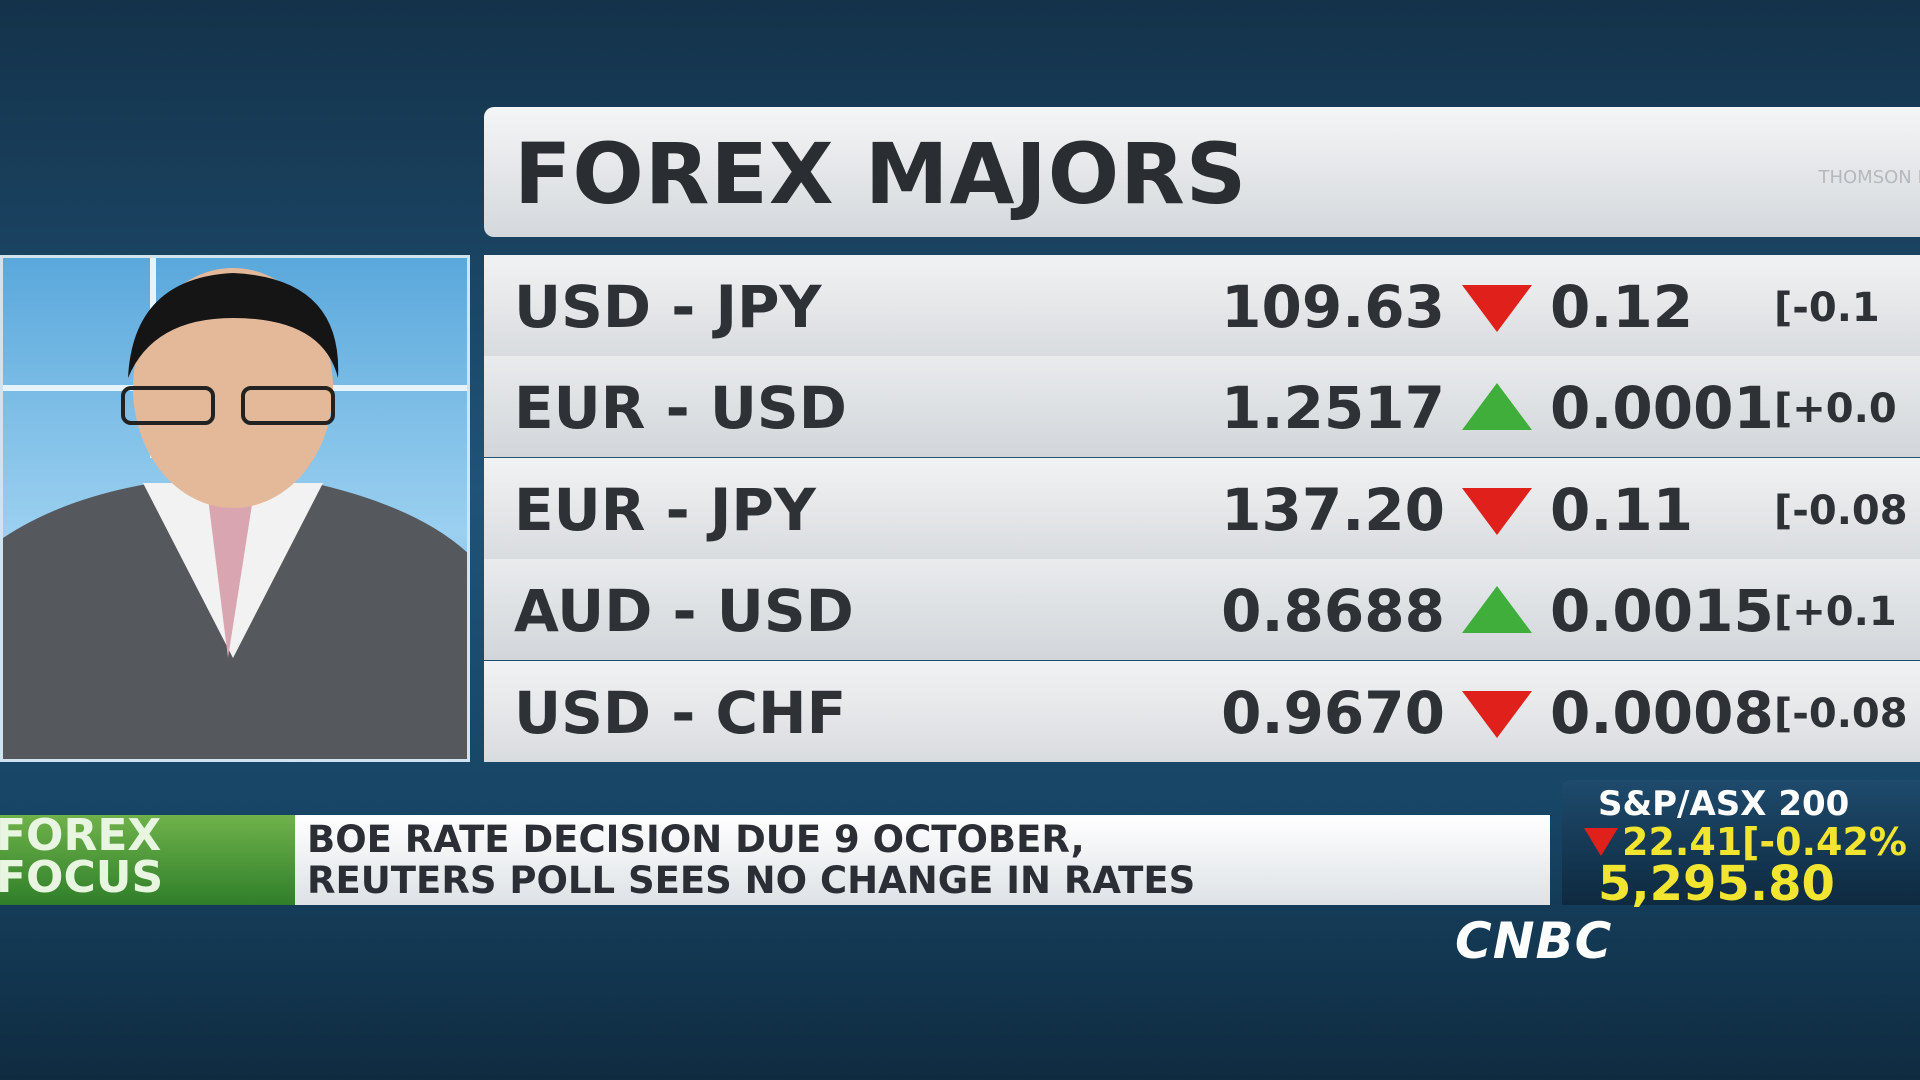  Describe the element at coordinates (1202, 610) in the screenshot. I see `table-row: AUD - USD 0.8688 0.0015 [+0.1` at that location.